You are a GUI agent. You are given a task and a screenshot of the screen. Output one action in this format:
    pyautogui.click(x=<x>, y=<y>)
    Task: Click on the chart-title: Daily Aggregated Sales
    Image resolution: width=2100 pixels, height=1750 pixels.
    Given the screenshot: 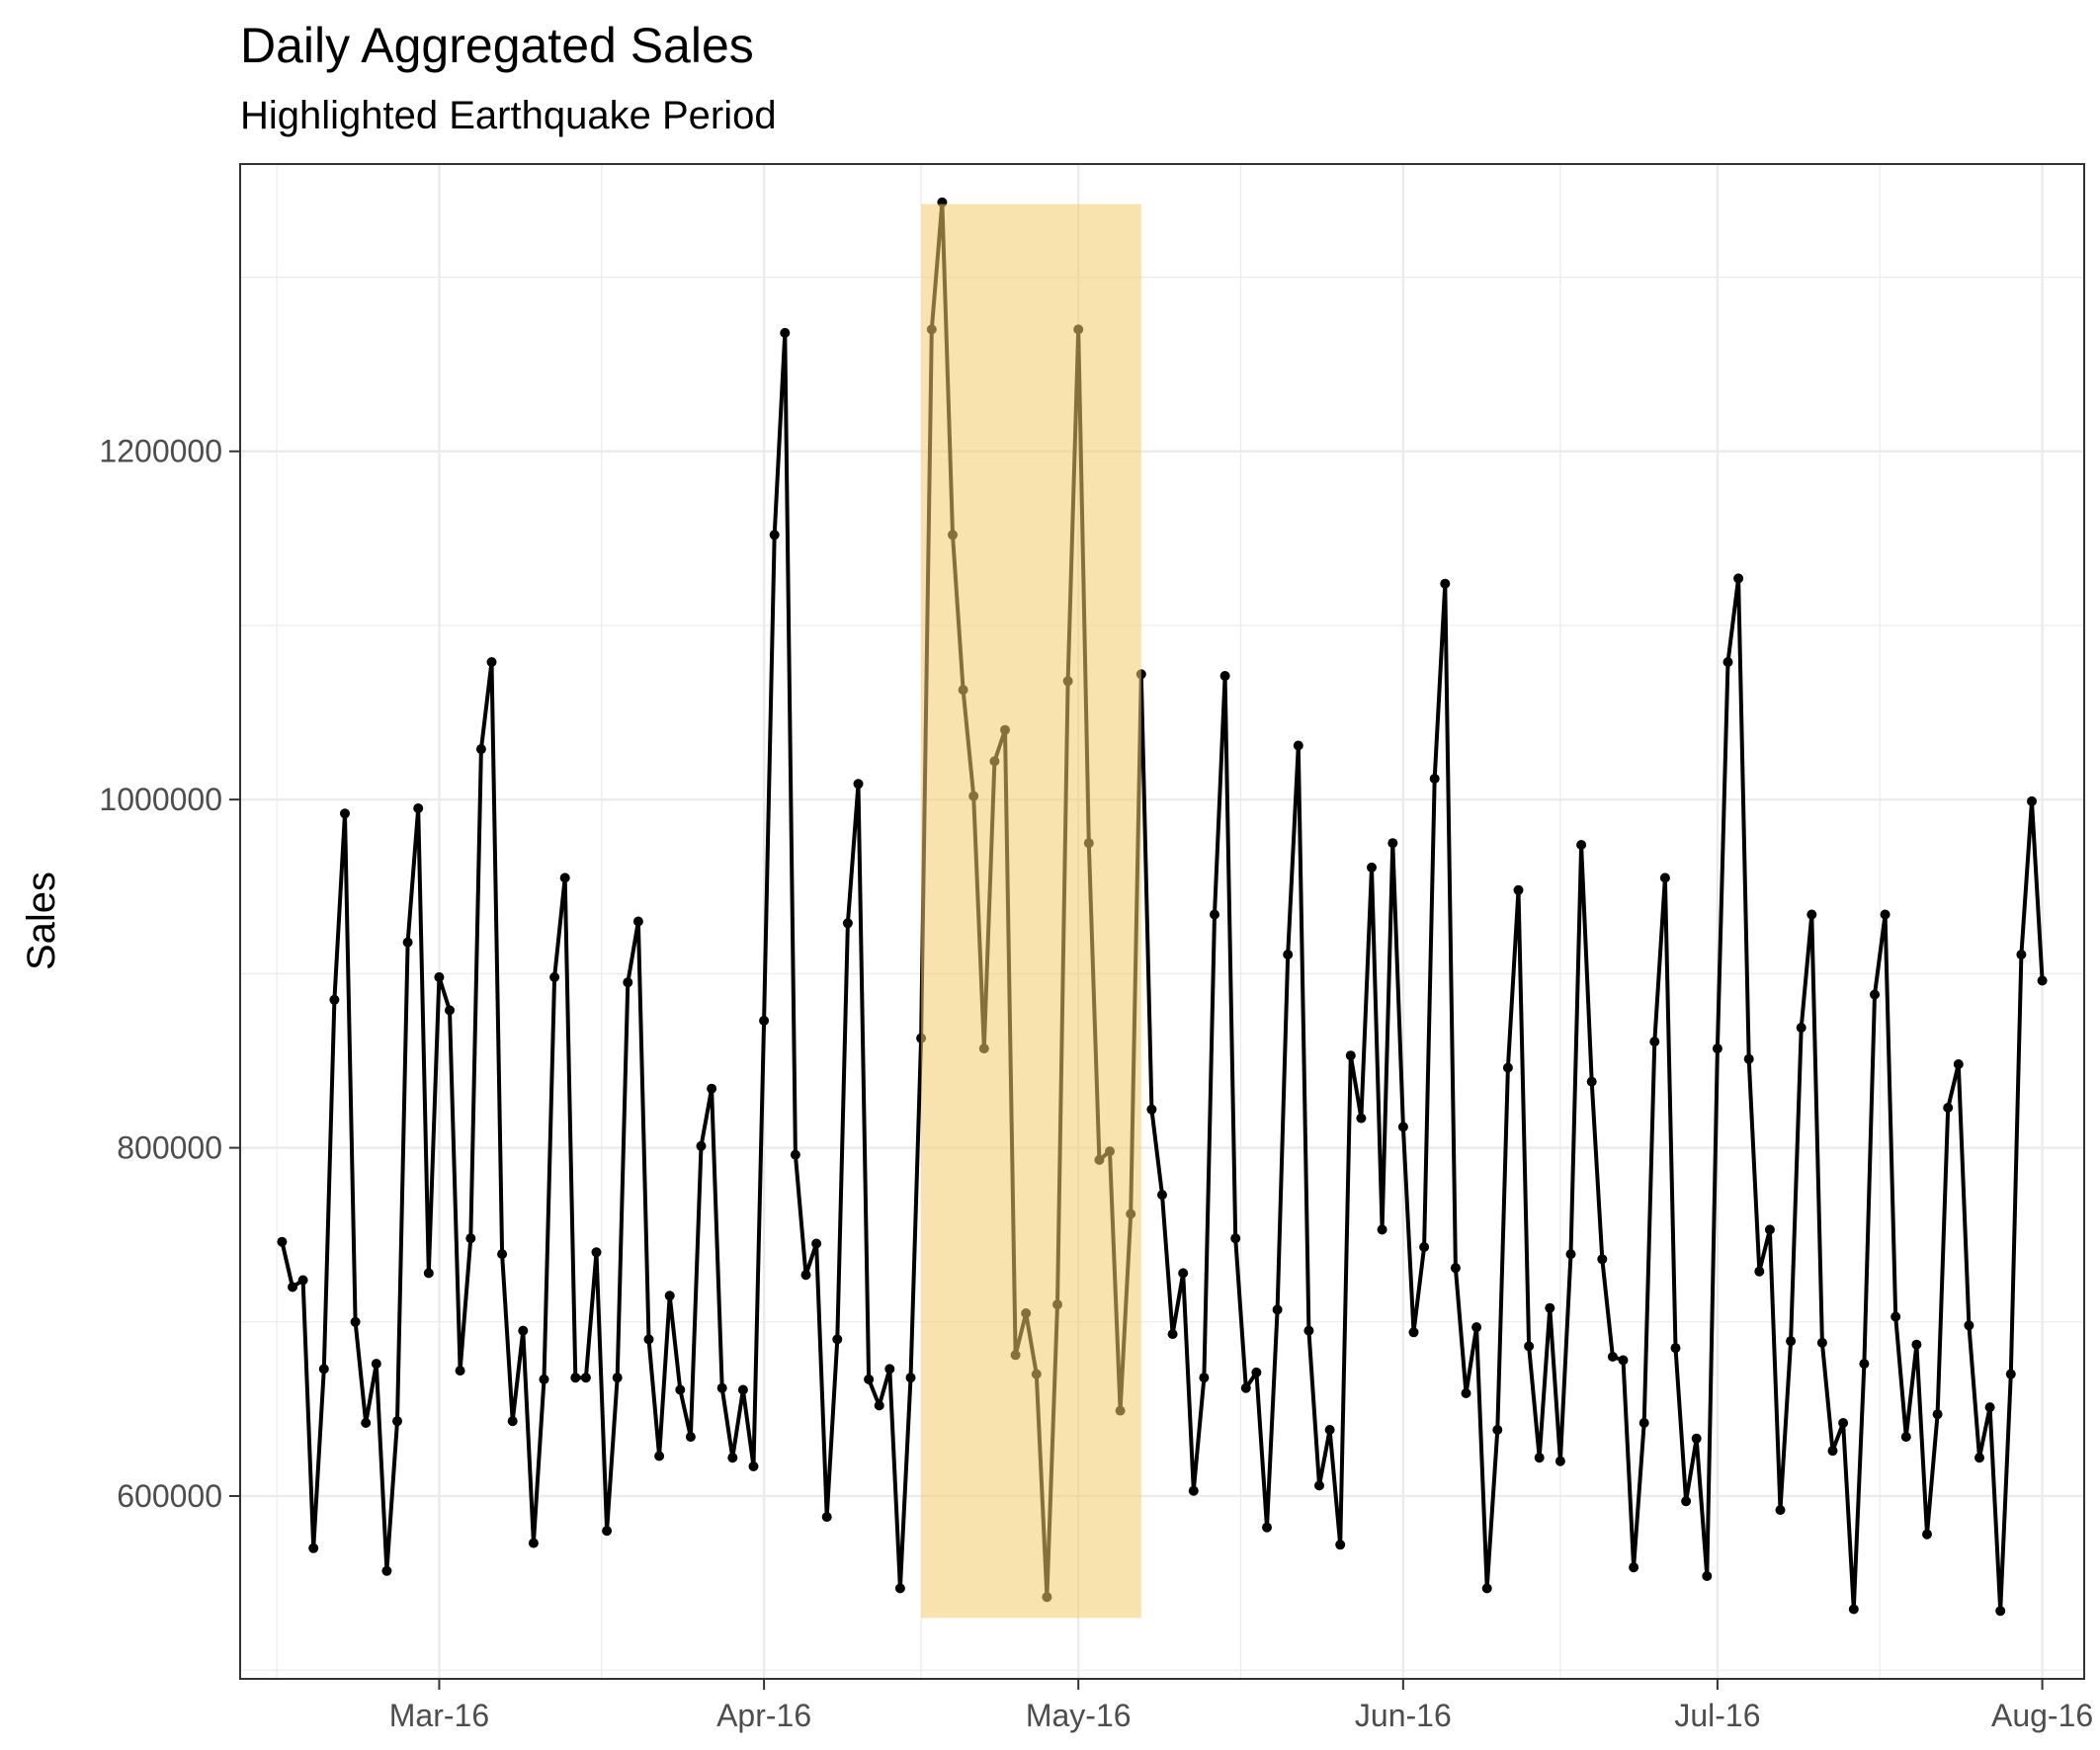 What is the action you would take?
    pyautogui.click(x=497, y=45)
    